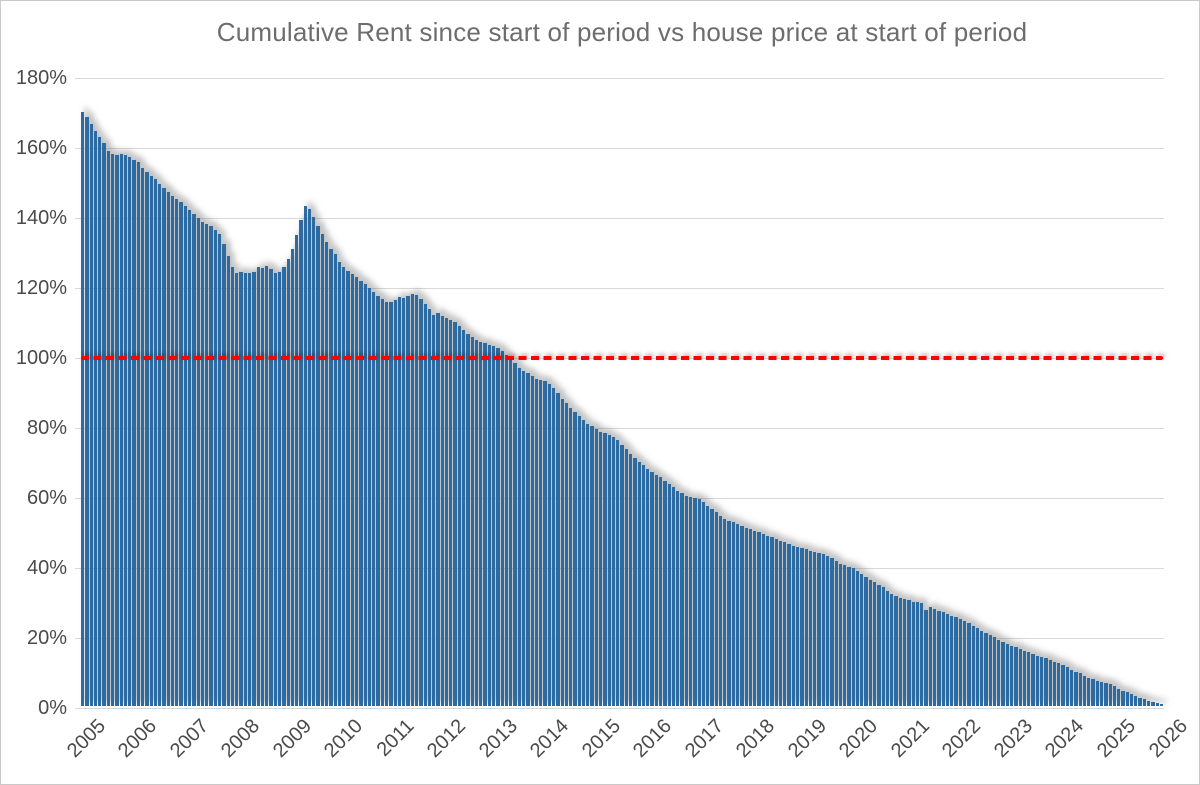 The width and height of the screenshot is (1200, 785). What do you see at coordinates (807, 739) in the screenshot?
I see `x-axis-tick-label-2019: 2019` at bounding box center [807, 739].